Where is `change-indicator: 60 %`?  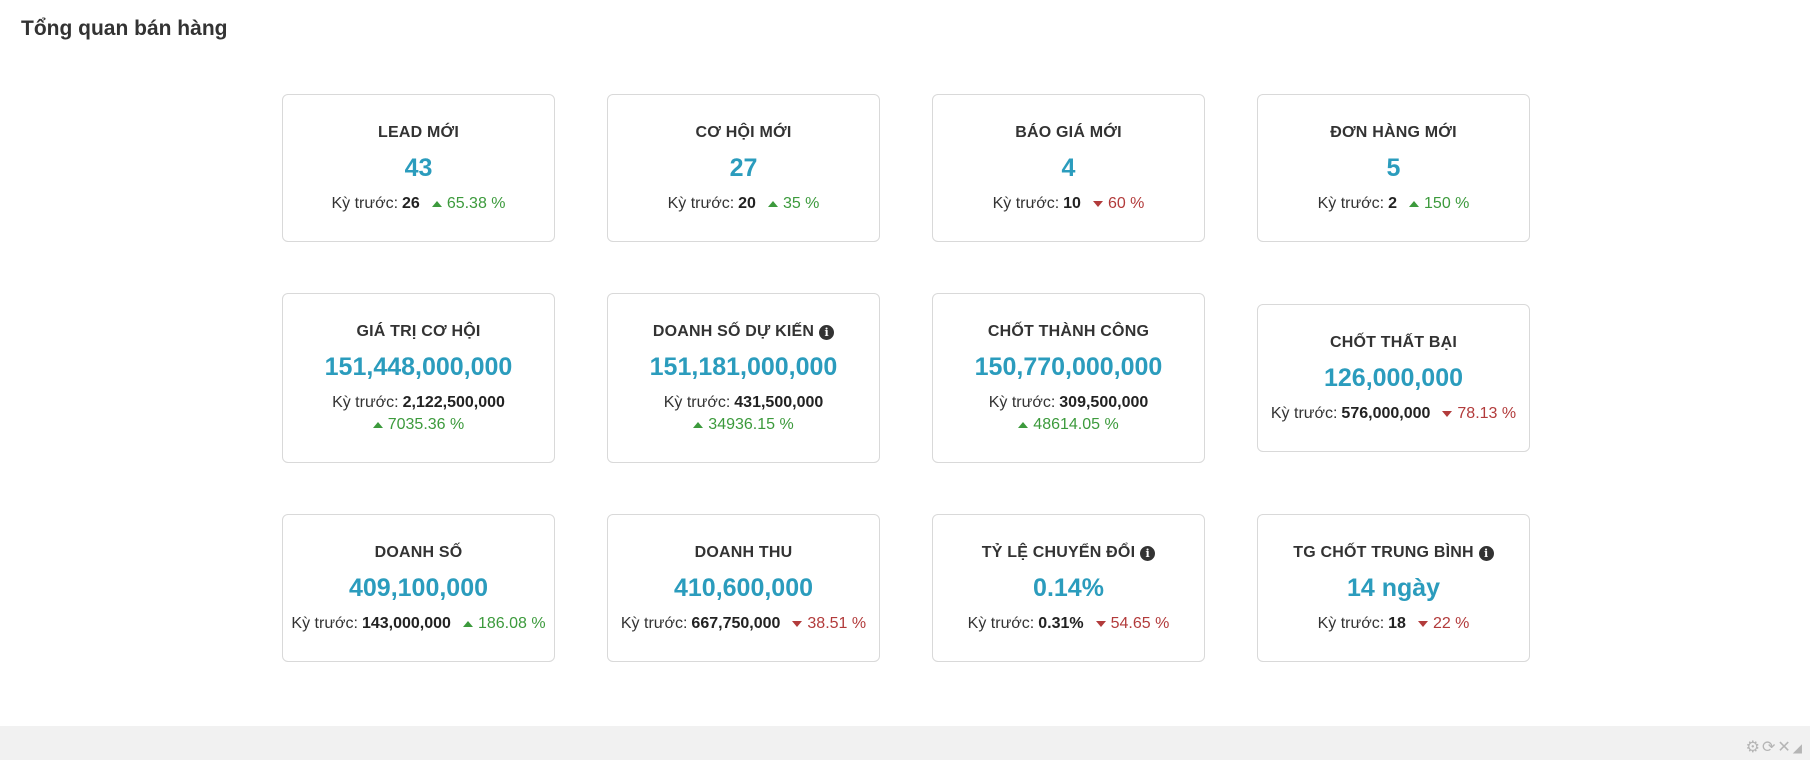 change-indicator: 60 % is located at coordinates (1118, 204).